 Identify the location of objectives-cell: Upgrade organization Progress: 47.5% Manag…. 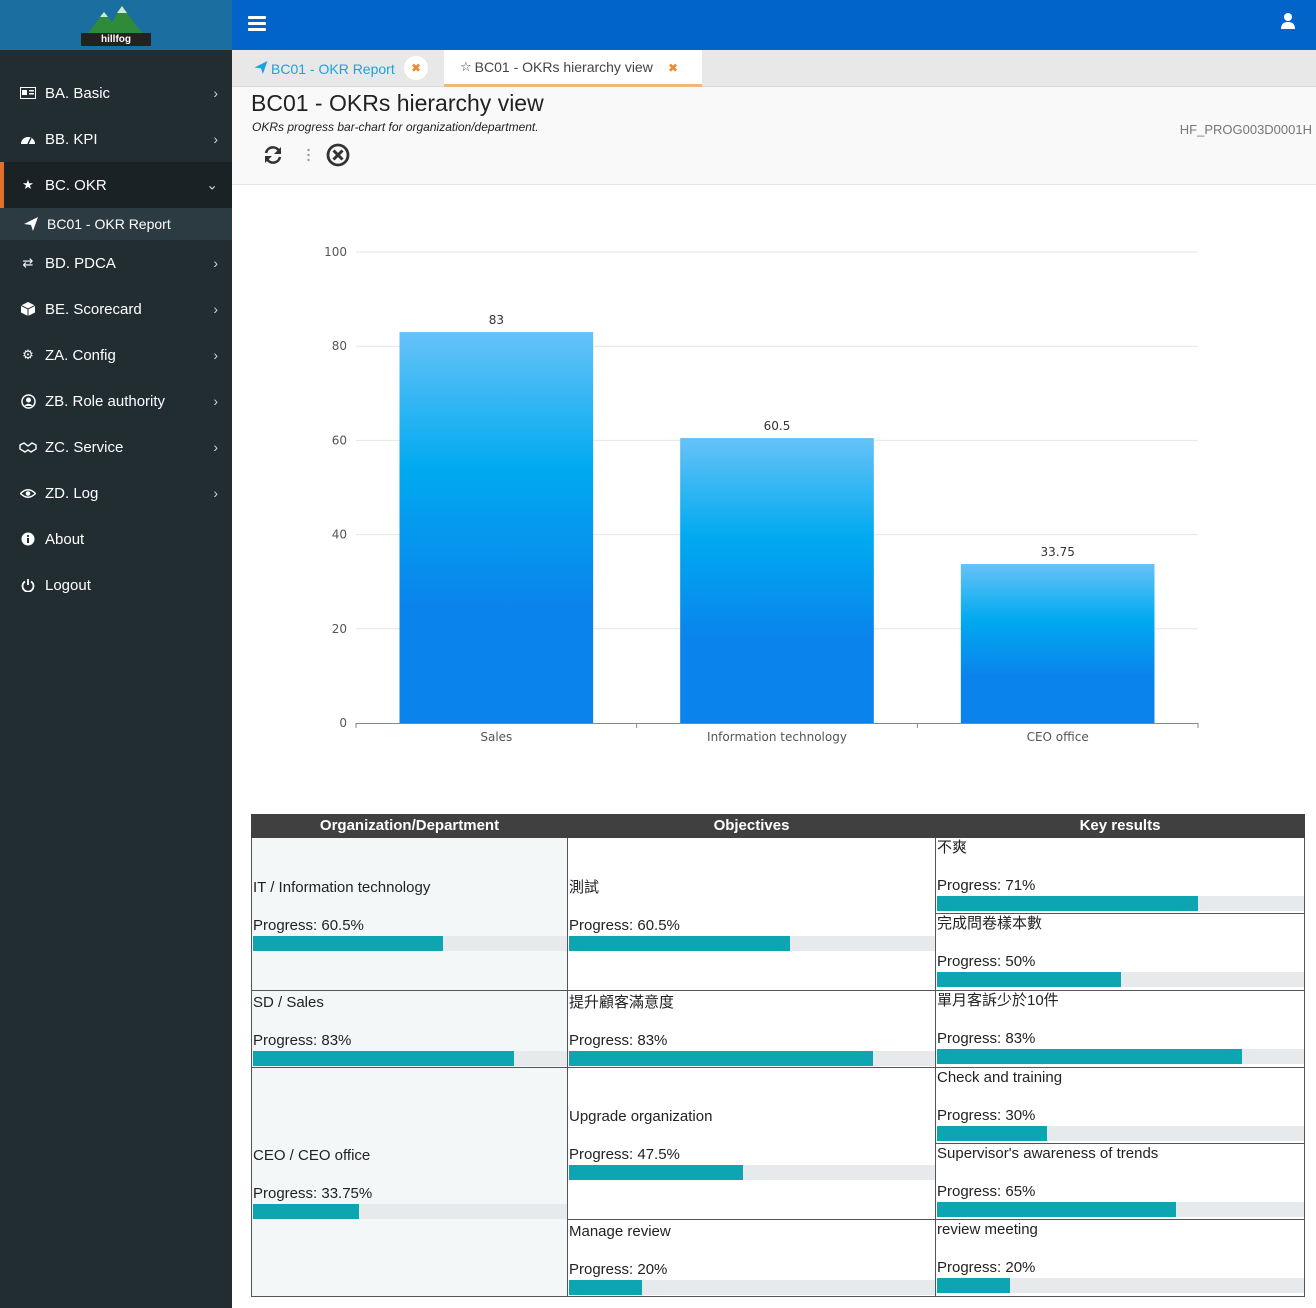
(751, 1182).